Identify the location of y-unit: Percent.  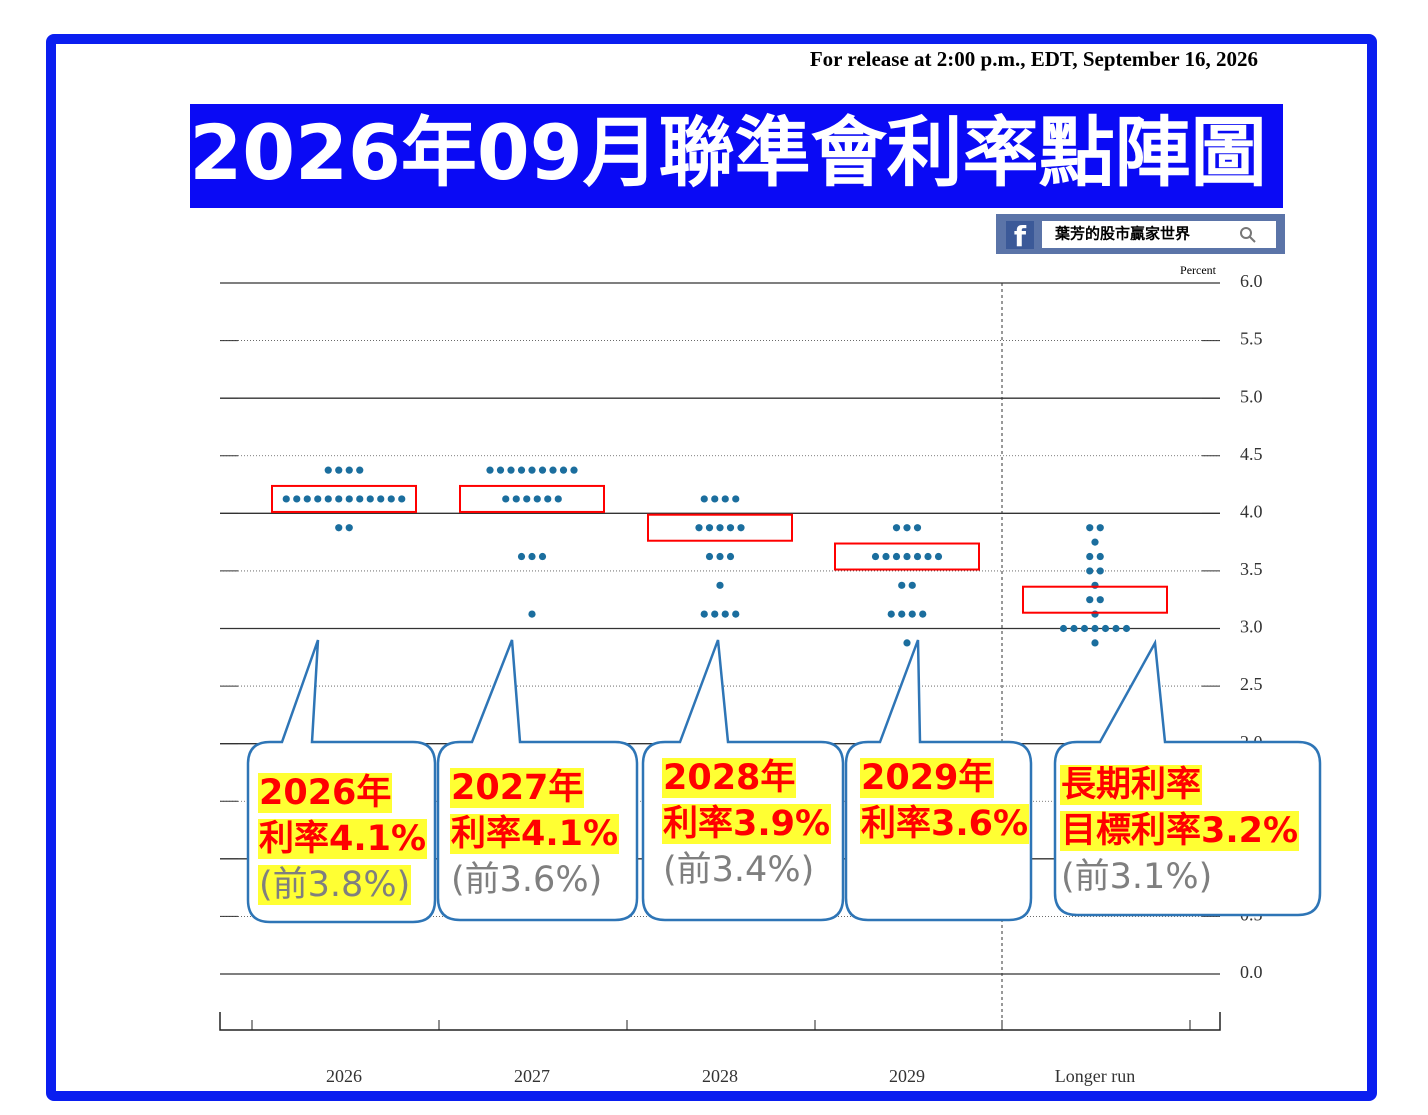
(1198, 270).